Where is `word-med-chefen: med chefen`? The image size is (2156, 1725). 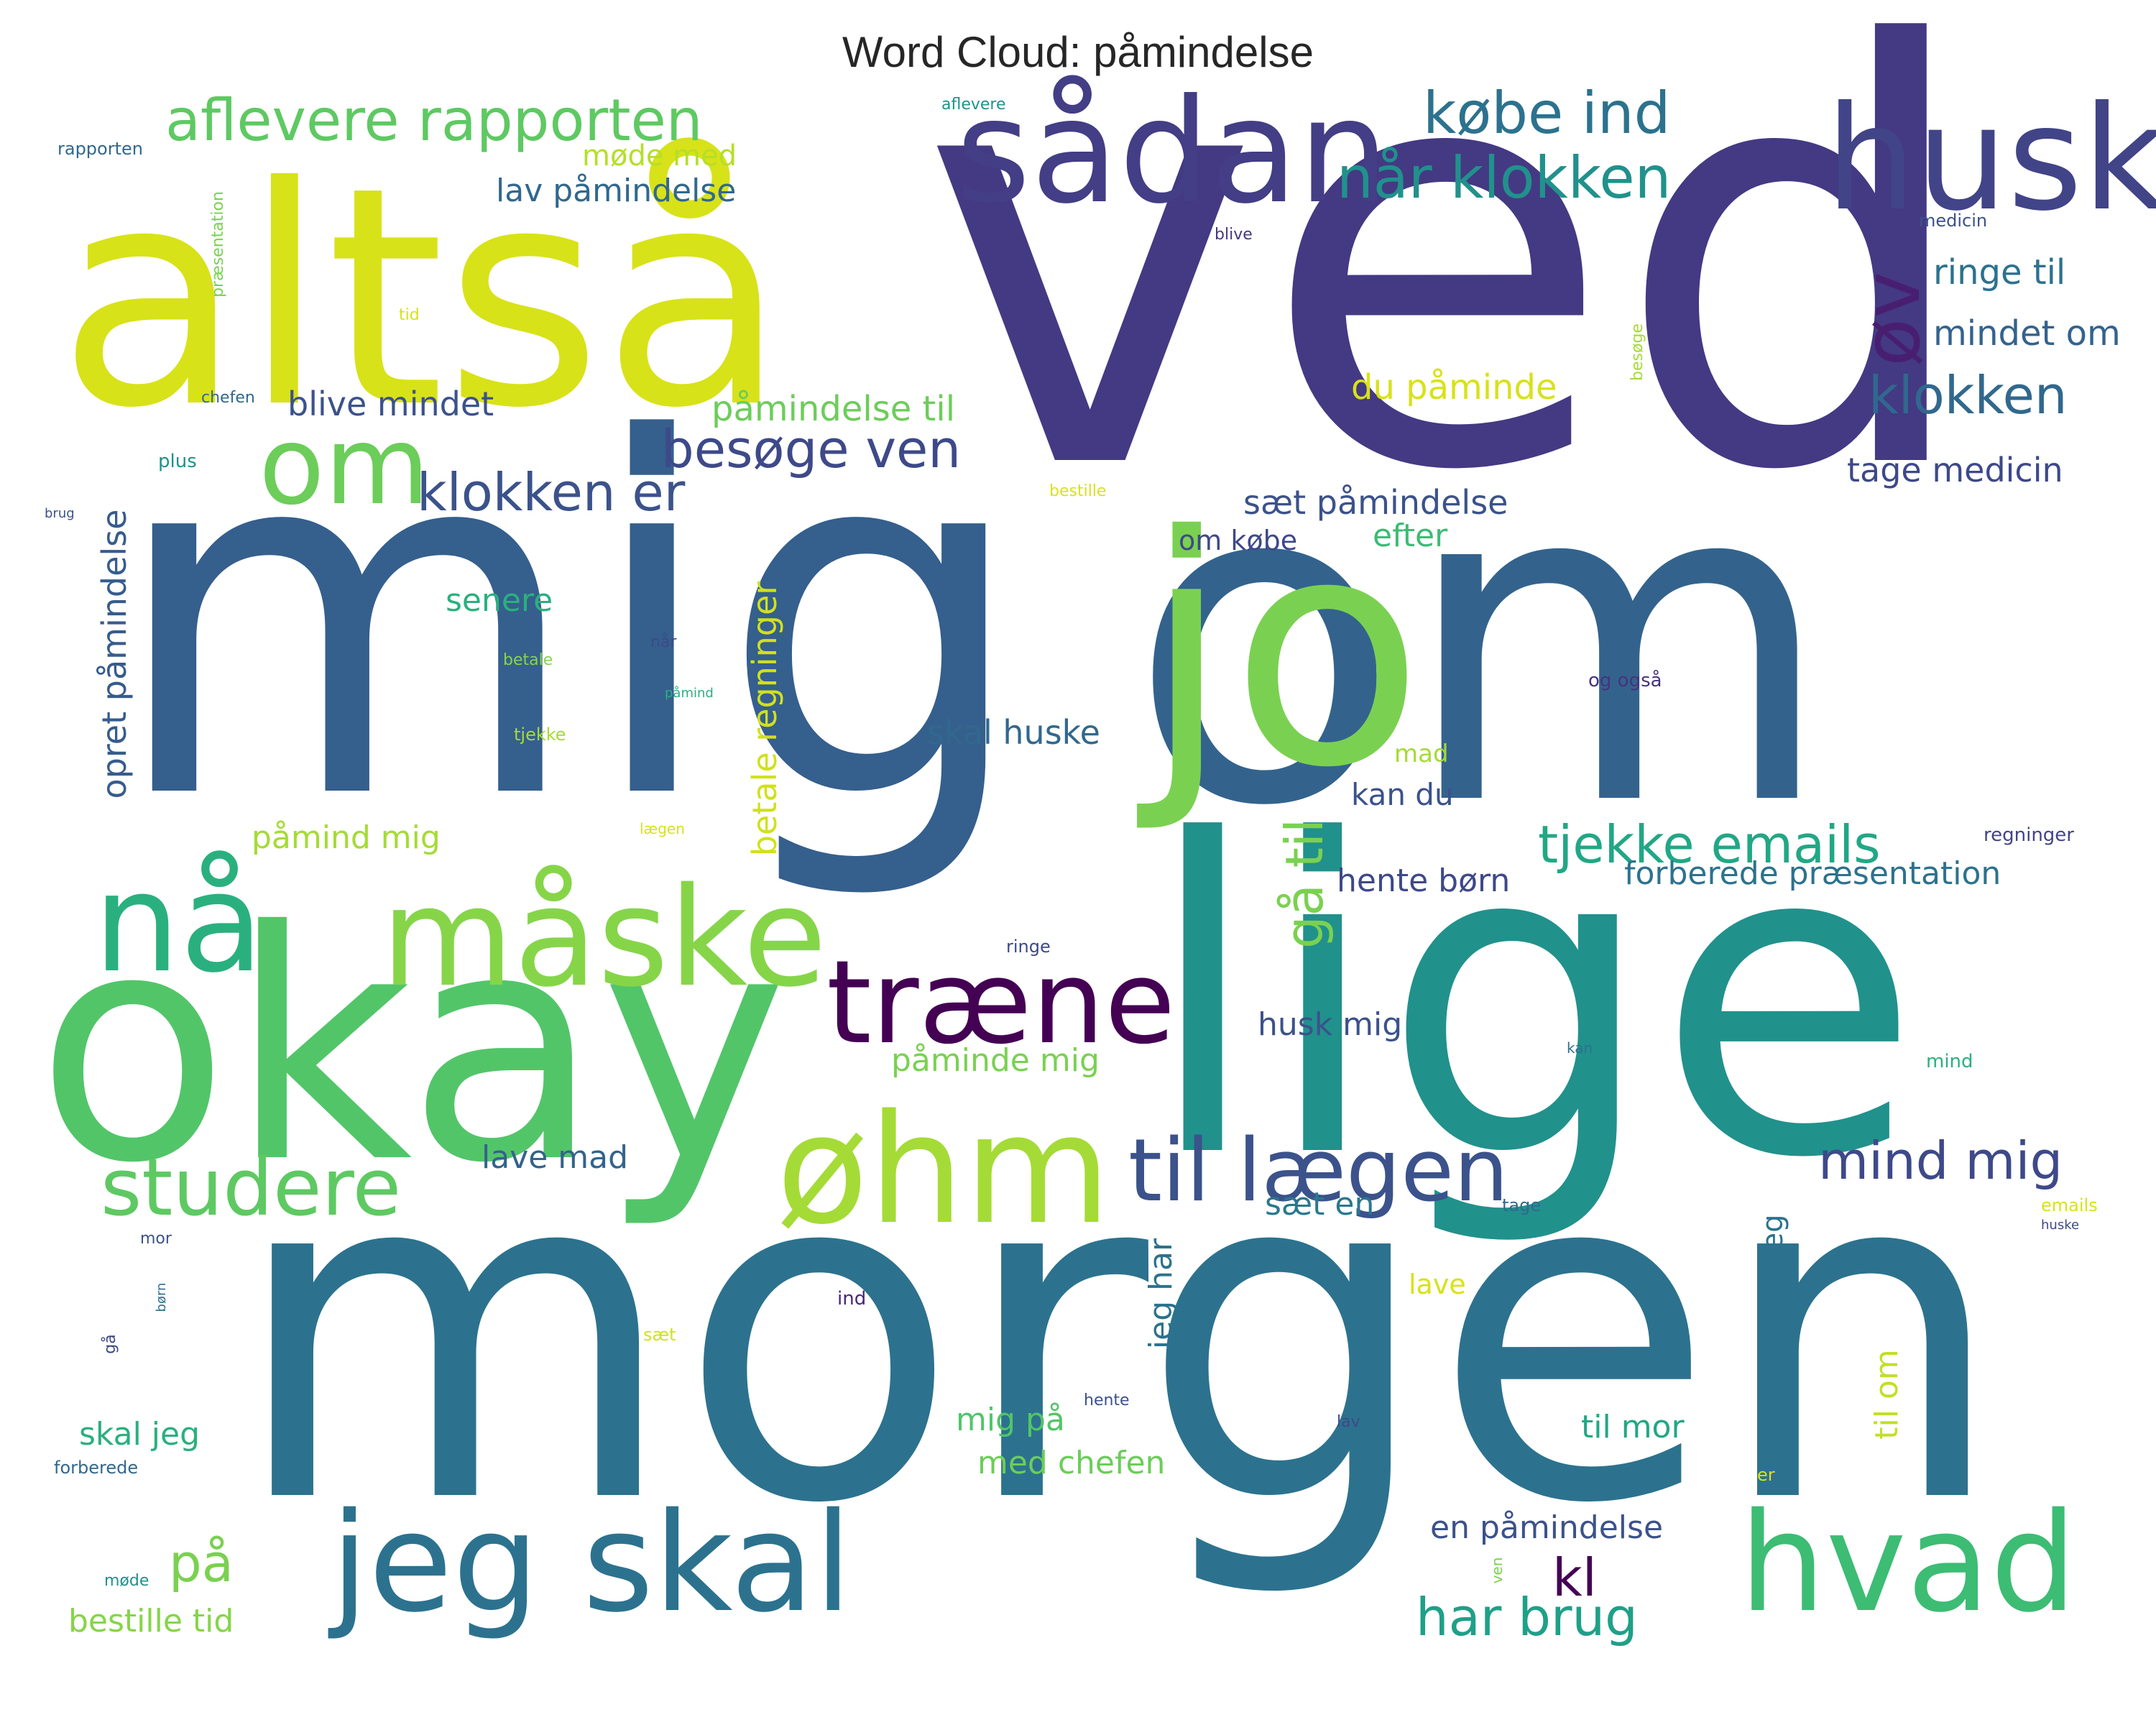
word-med-chefen: med chefen is located at coordinates (1071, 1463).